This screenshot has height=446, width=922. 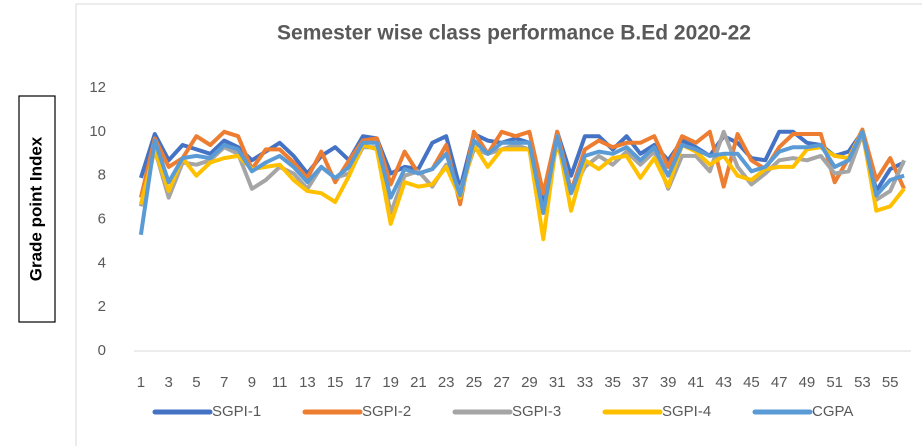 What do you see at coordinates (446, 382) in the screenshot?
I see `x-tick-label: 23` at bounding box center [446, 382].